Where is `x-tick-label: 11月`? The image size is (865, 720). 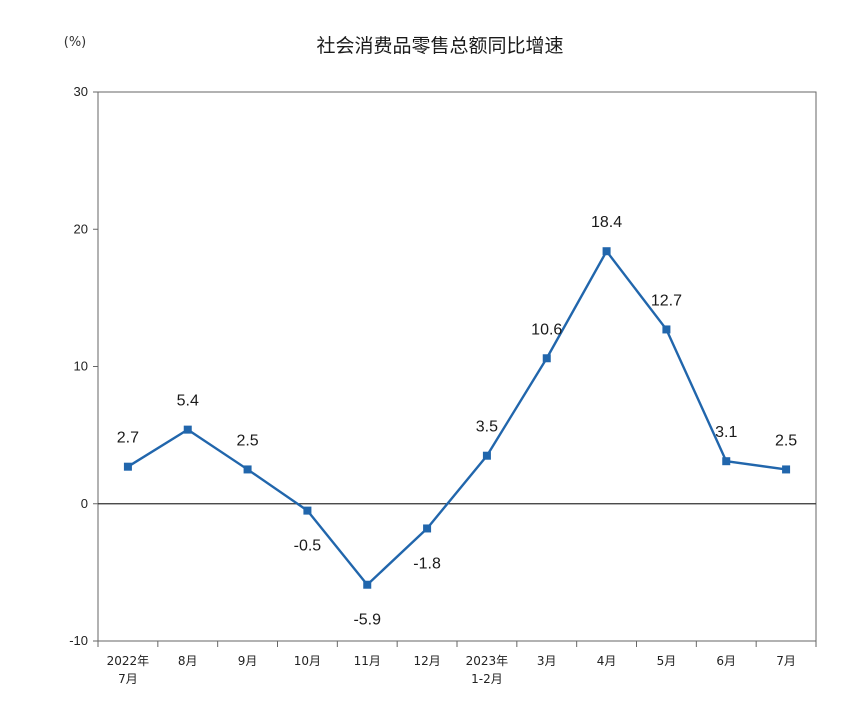
x-tick-label: 11月 is located at coordinates (367, 661).